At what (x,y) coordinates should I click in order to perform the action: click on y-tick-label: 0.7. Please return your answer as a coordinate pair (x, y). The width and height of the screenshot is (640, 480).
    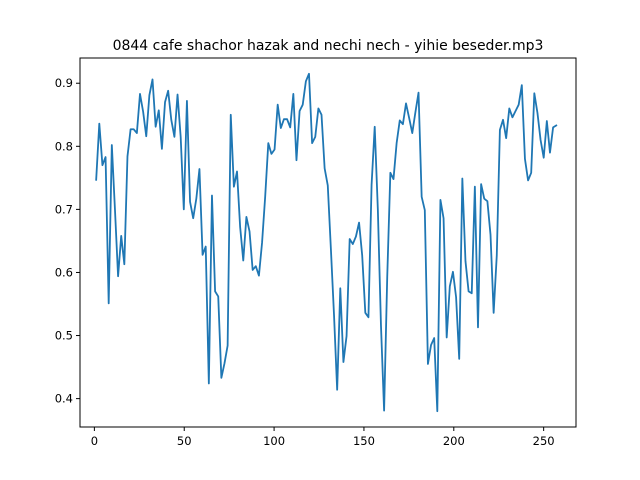
    Looking at the image, I should click on (64, 209).